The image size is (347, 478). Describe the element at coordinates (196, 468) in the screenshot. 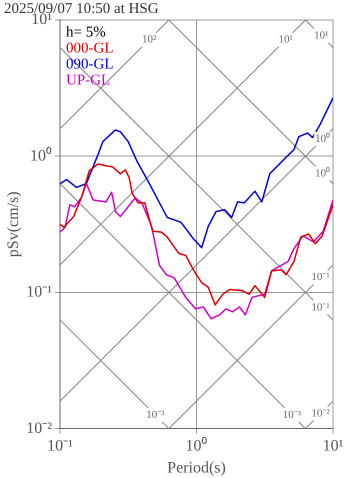

I see `x-axis-title: Period(s)` at that location.